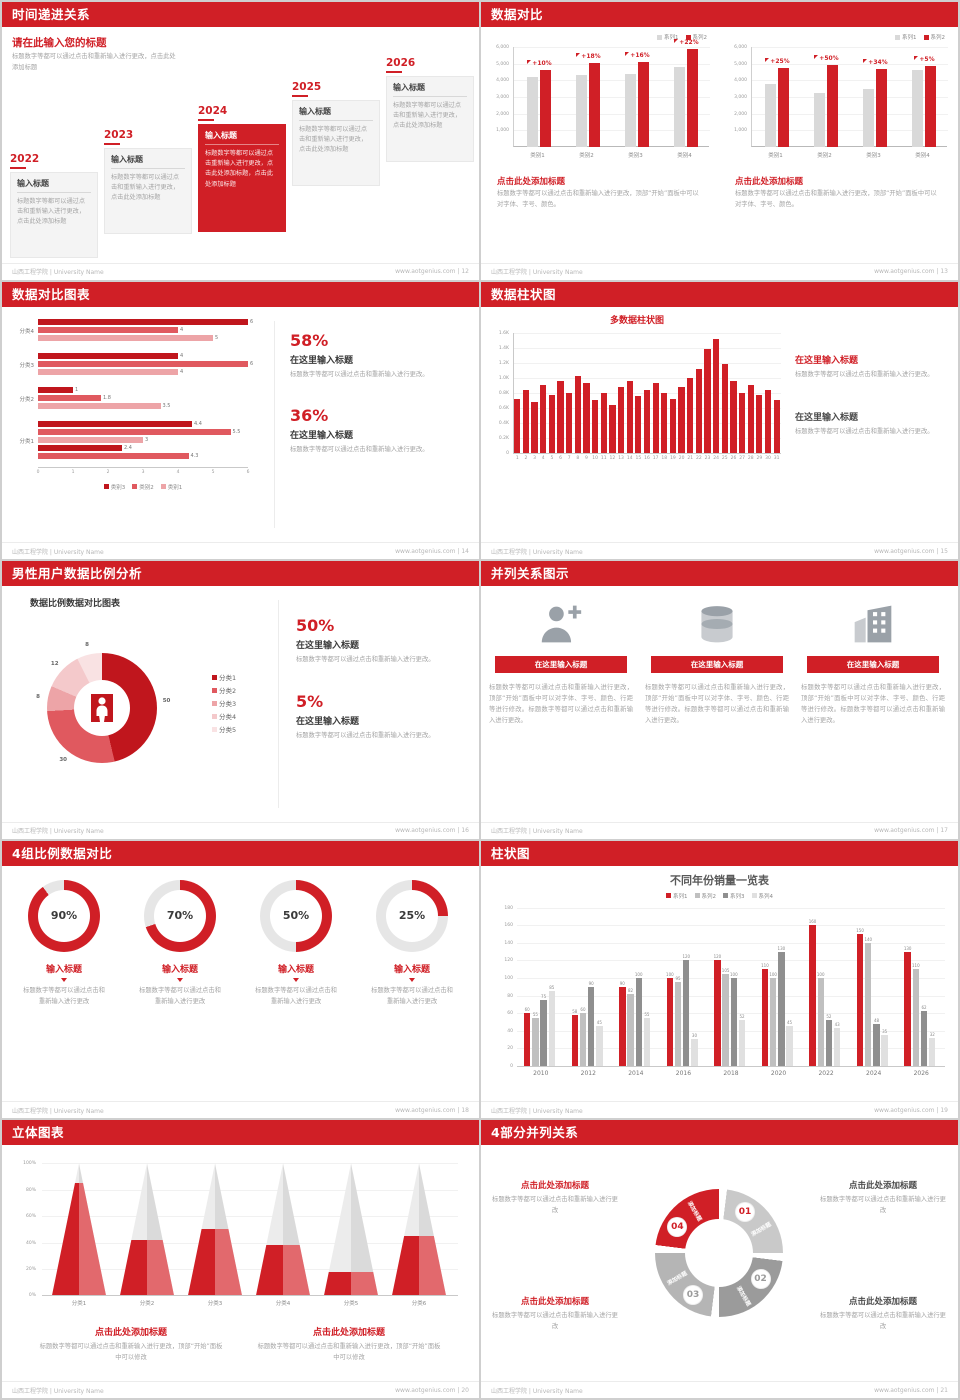  Describe the element at coordinates (322, 360) in the screenshot. I see `stat-title: 在这里输入标题` at that location.